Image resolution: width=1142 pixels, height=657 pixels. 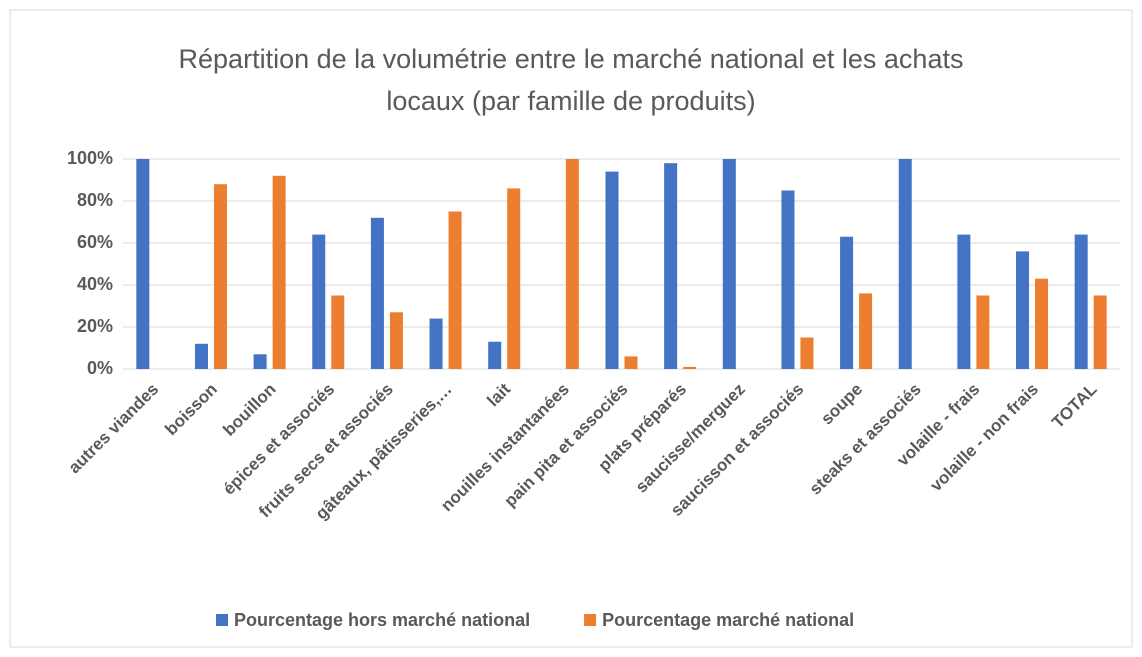 What do you see at coordinates (728, 620) in the screenshot?
I see `legend-label: Pourcentage marché national` at bounding box center [728, 620].